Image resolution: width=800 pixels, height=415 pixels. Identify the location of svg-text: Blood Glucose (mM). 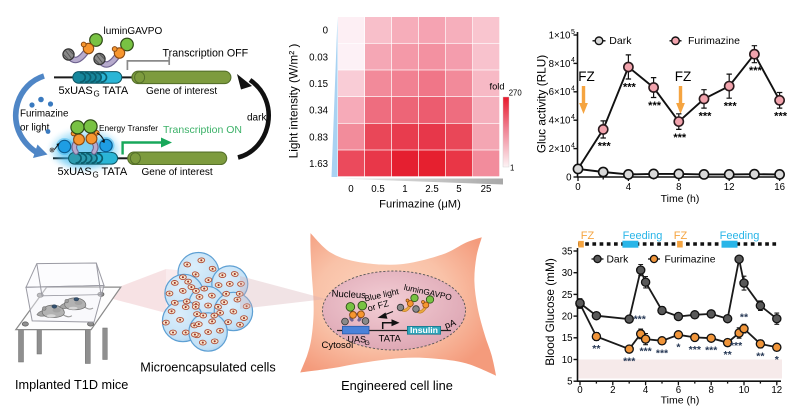
(550, 312).